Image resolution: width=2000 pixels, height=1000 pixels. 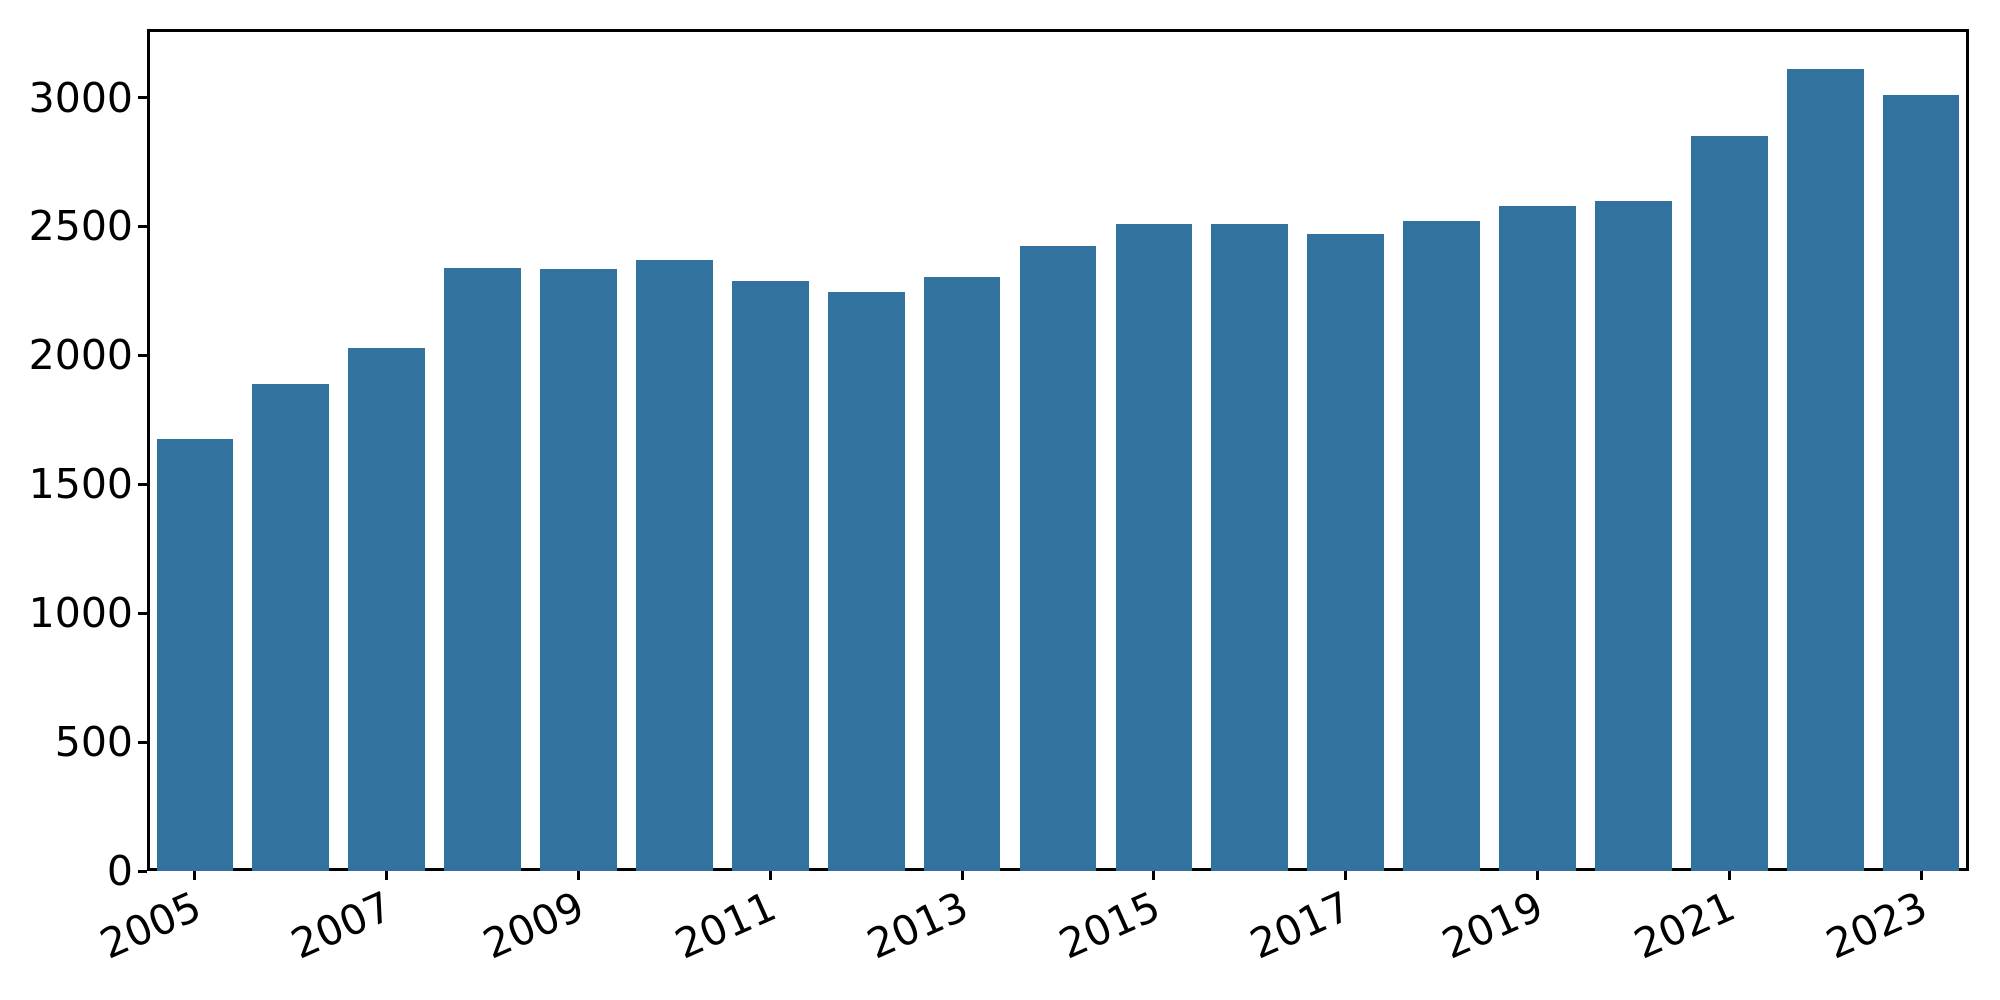 What do you see at coordinates (1633, 535) in the screenshot?
I see `bar-2020` at bounding box center [1633, 535].